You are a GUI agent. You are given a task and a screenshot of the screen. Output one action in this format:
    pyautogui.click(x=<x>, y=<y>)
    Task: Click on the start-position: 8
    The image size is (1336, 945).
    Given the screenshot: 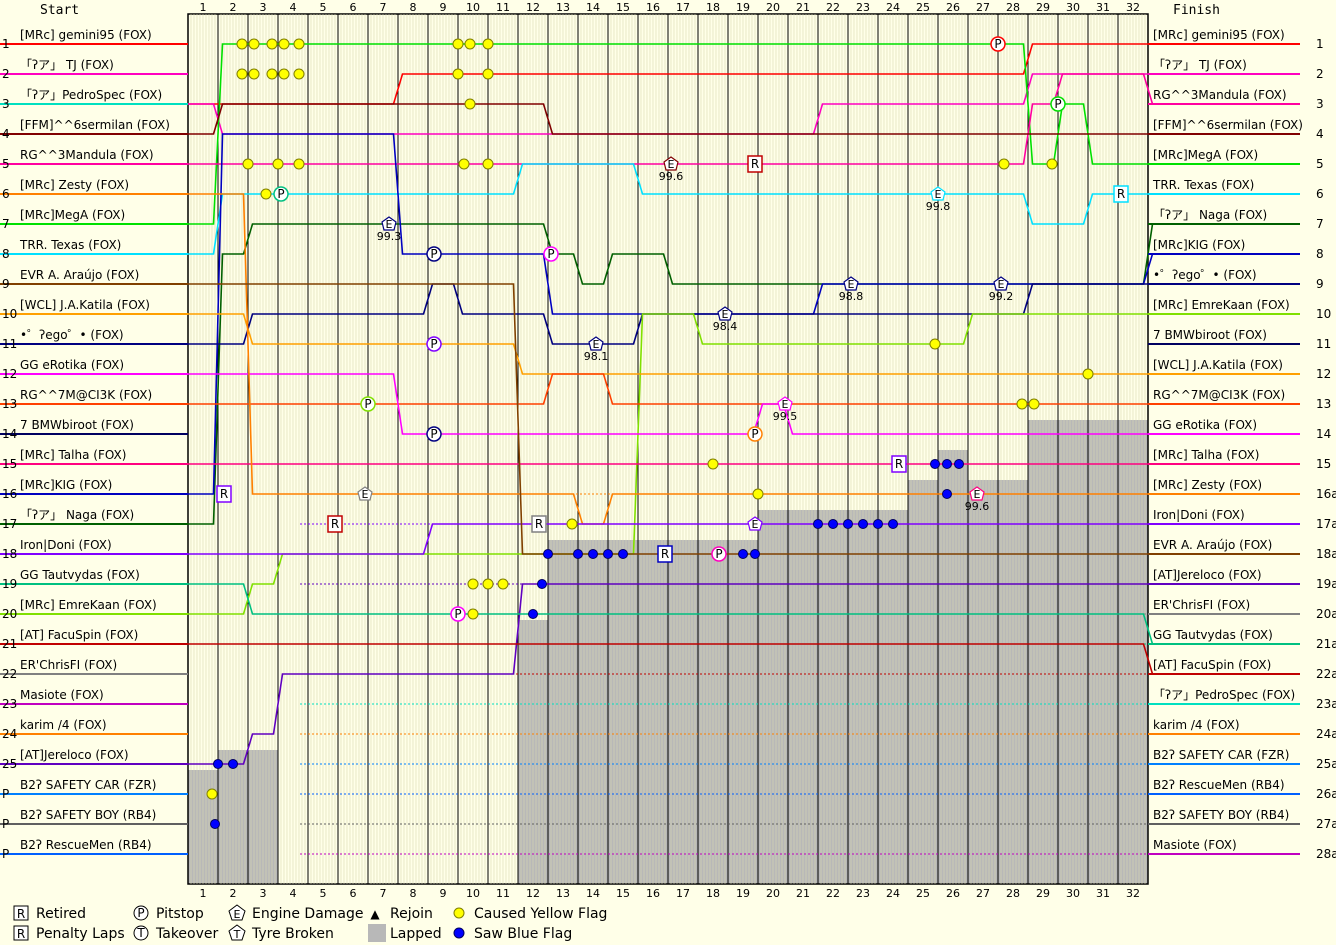 What is the action you would take?
    pyautogui.click(x=6, y=254)
    